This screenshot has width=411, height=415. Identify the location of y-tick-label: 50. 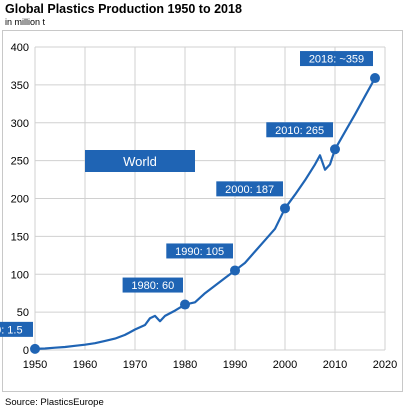
(23, 313).